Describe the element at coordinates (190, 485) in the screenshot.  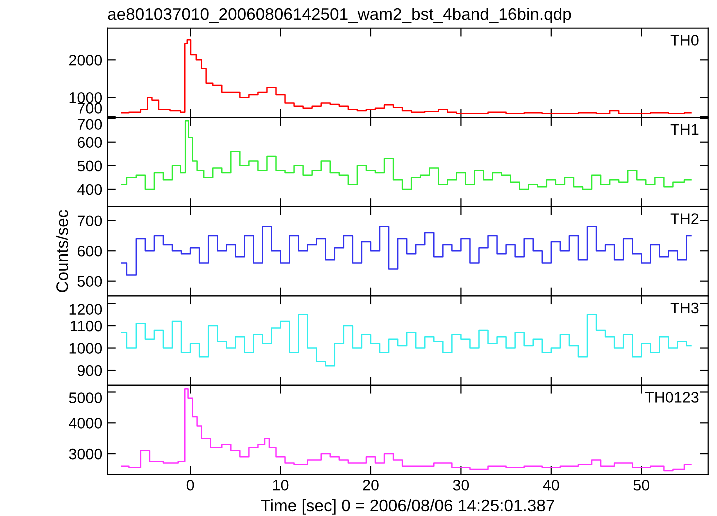
I see `x-tick-label: 0` at that location.